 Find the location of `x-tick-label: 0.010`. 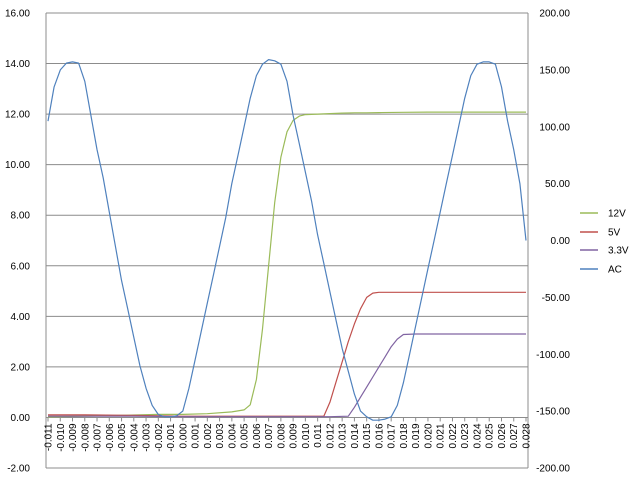

x-tick-label: 0.010 is located at coordinates (306, 435).